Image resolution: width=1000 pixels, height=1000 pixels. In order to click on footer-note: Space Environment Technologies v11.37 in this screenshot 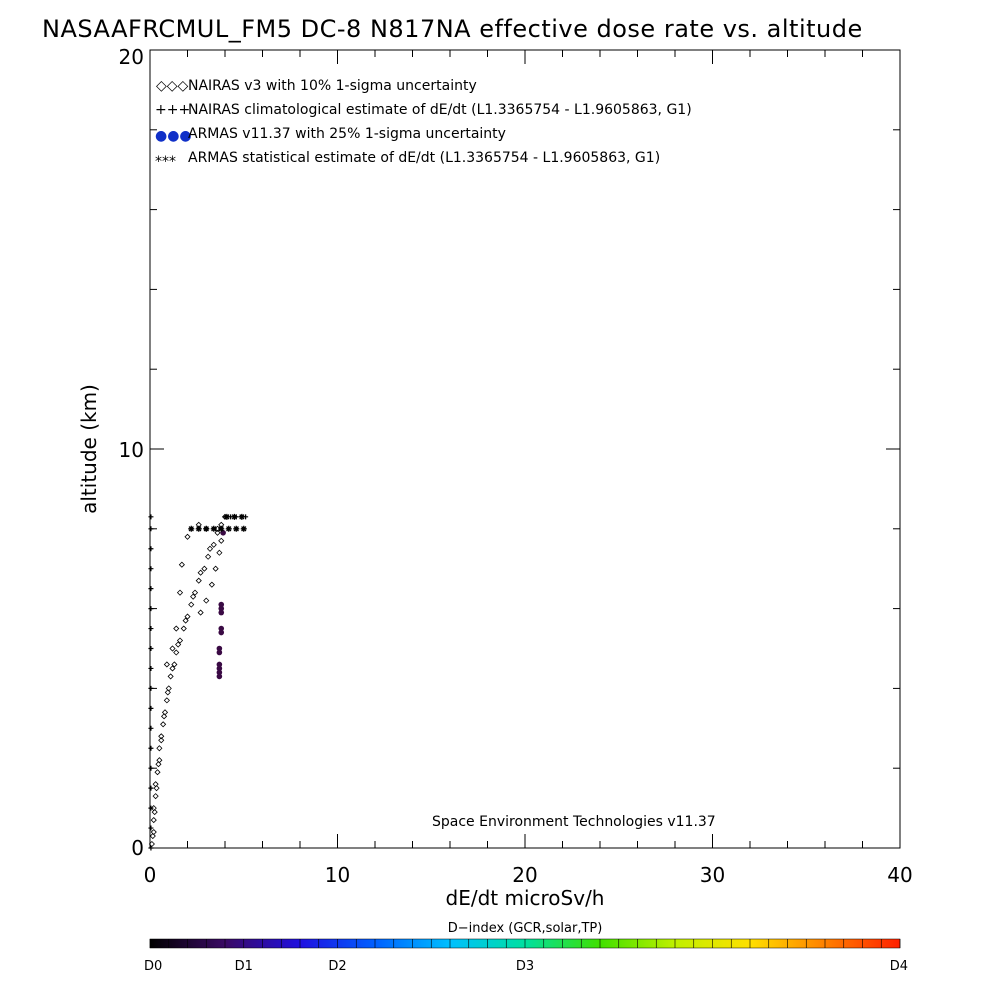, I will do `click(574, 822)`.